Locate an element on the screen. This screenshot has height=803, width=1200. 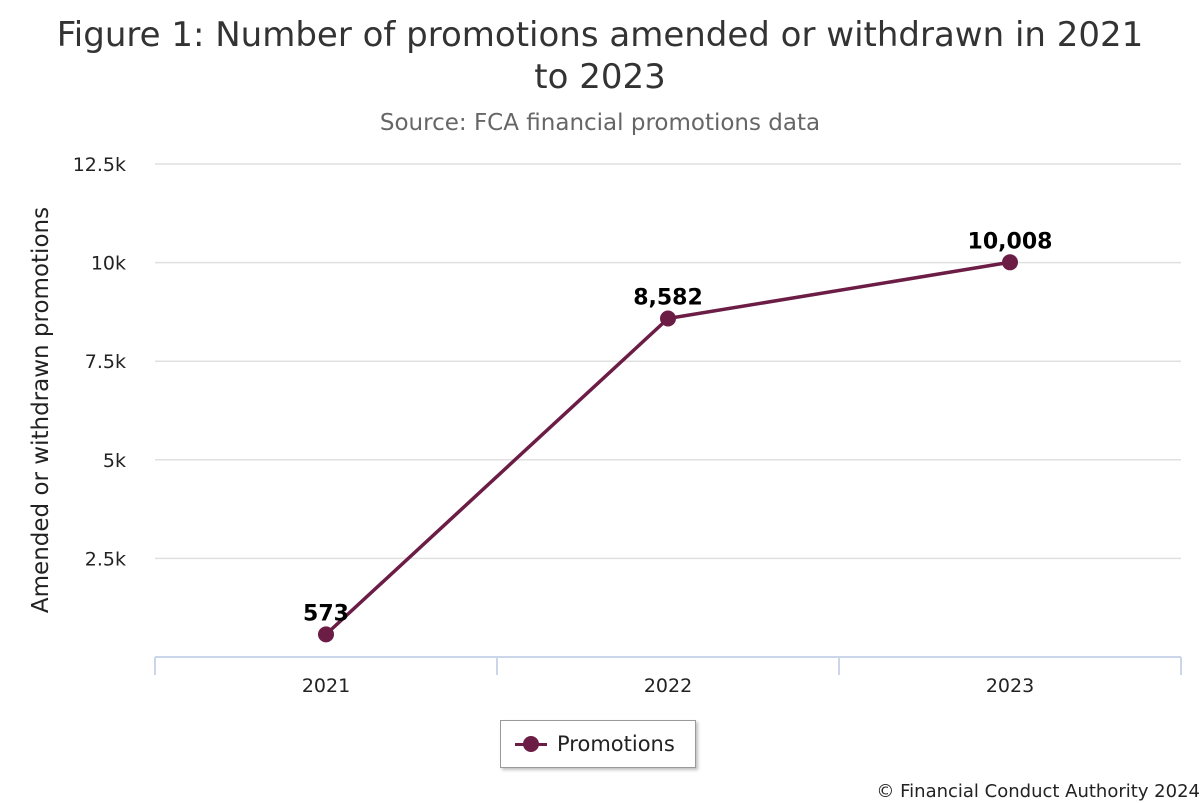
x-axis-ticks: 2021 2022 2023 is located at coordinates (668, 686).